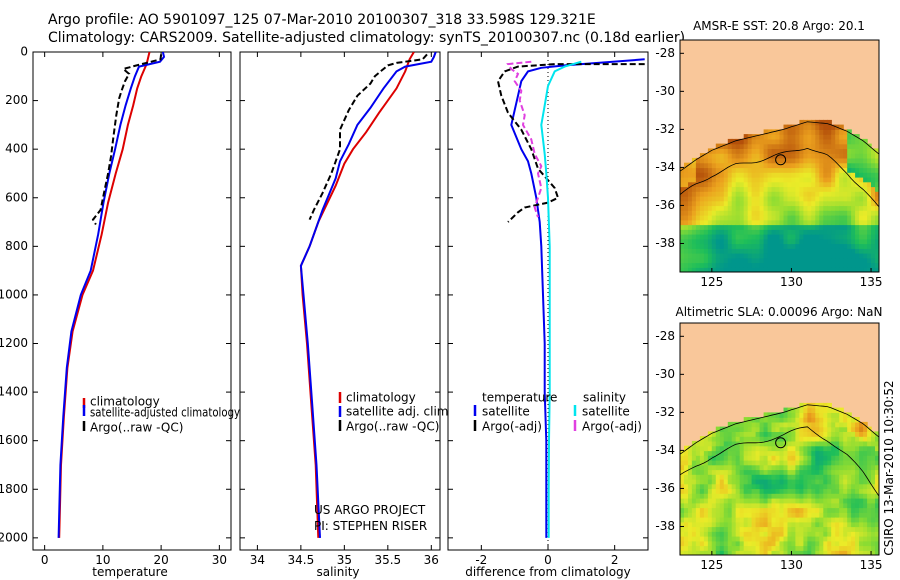  Describe the element at coordinates (506, 412) in the screenshot. I see `legend-label-temp-satellite: satellite` at that location.